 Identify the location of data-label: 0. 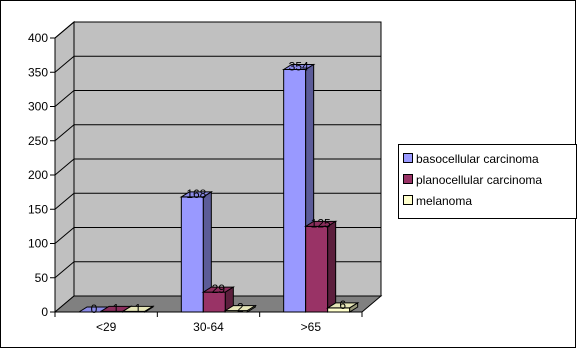
(94, 309).